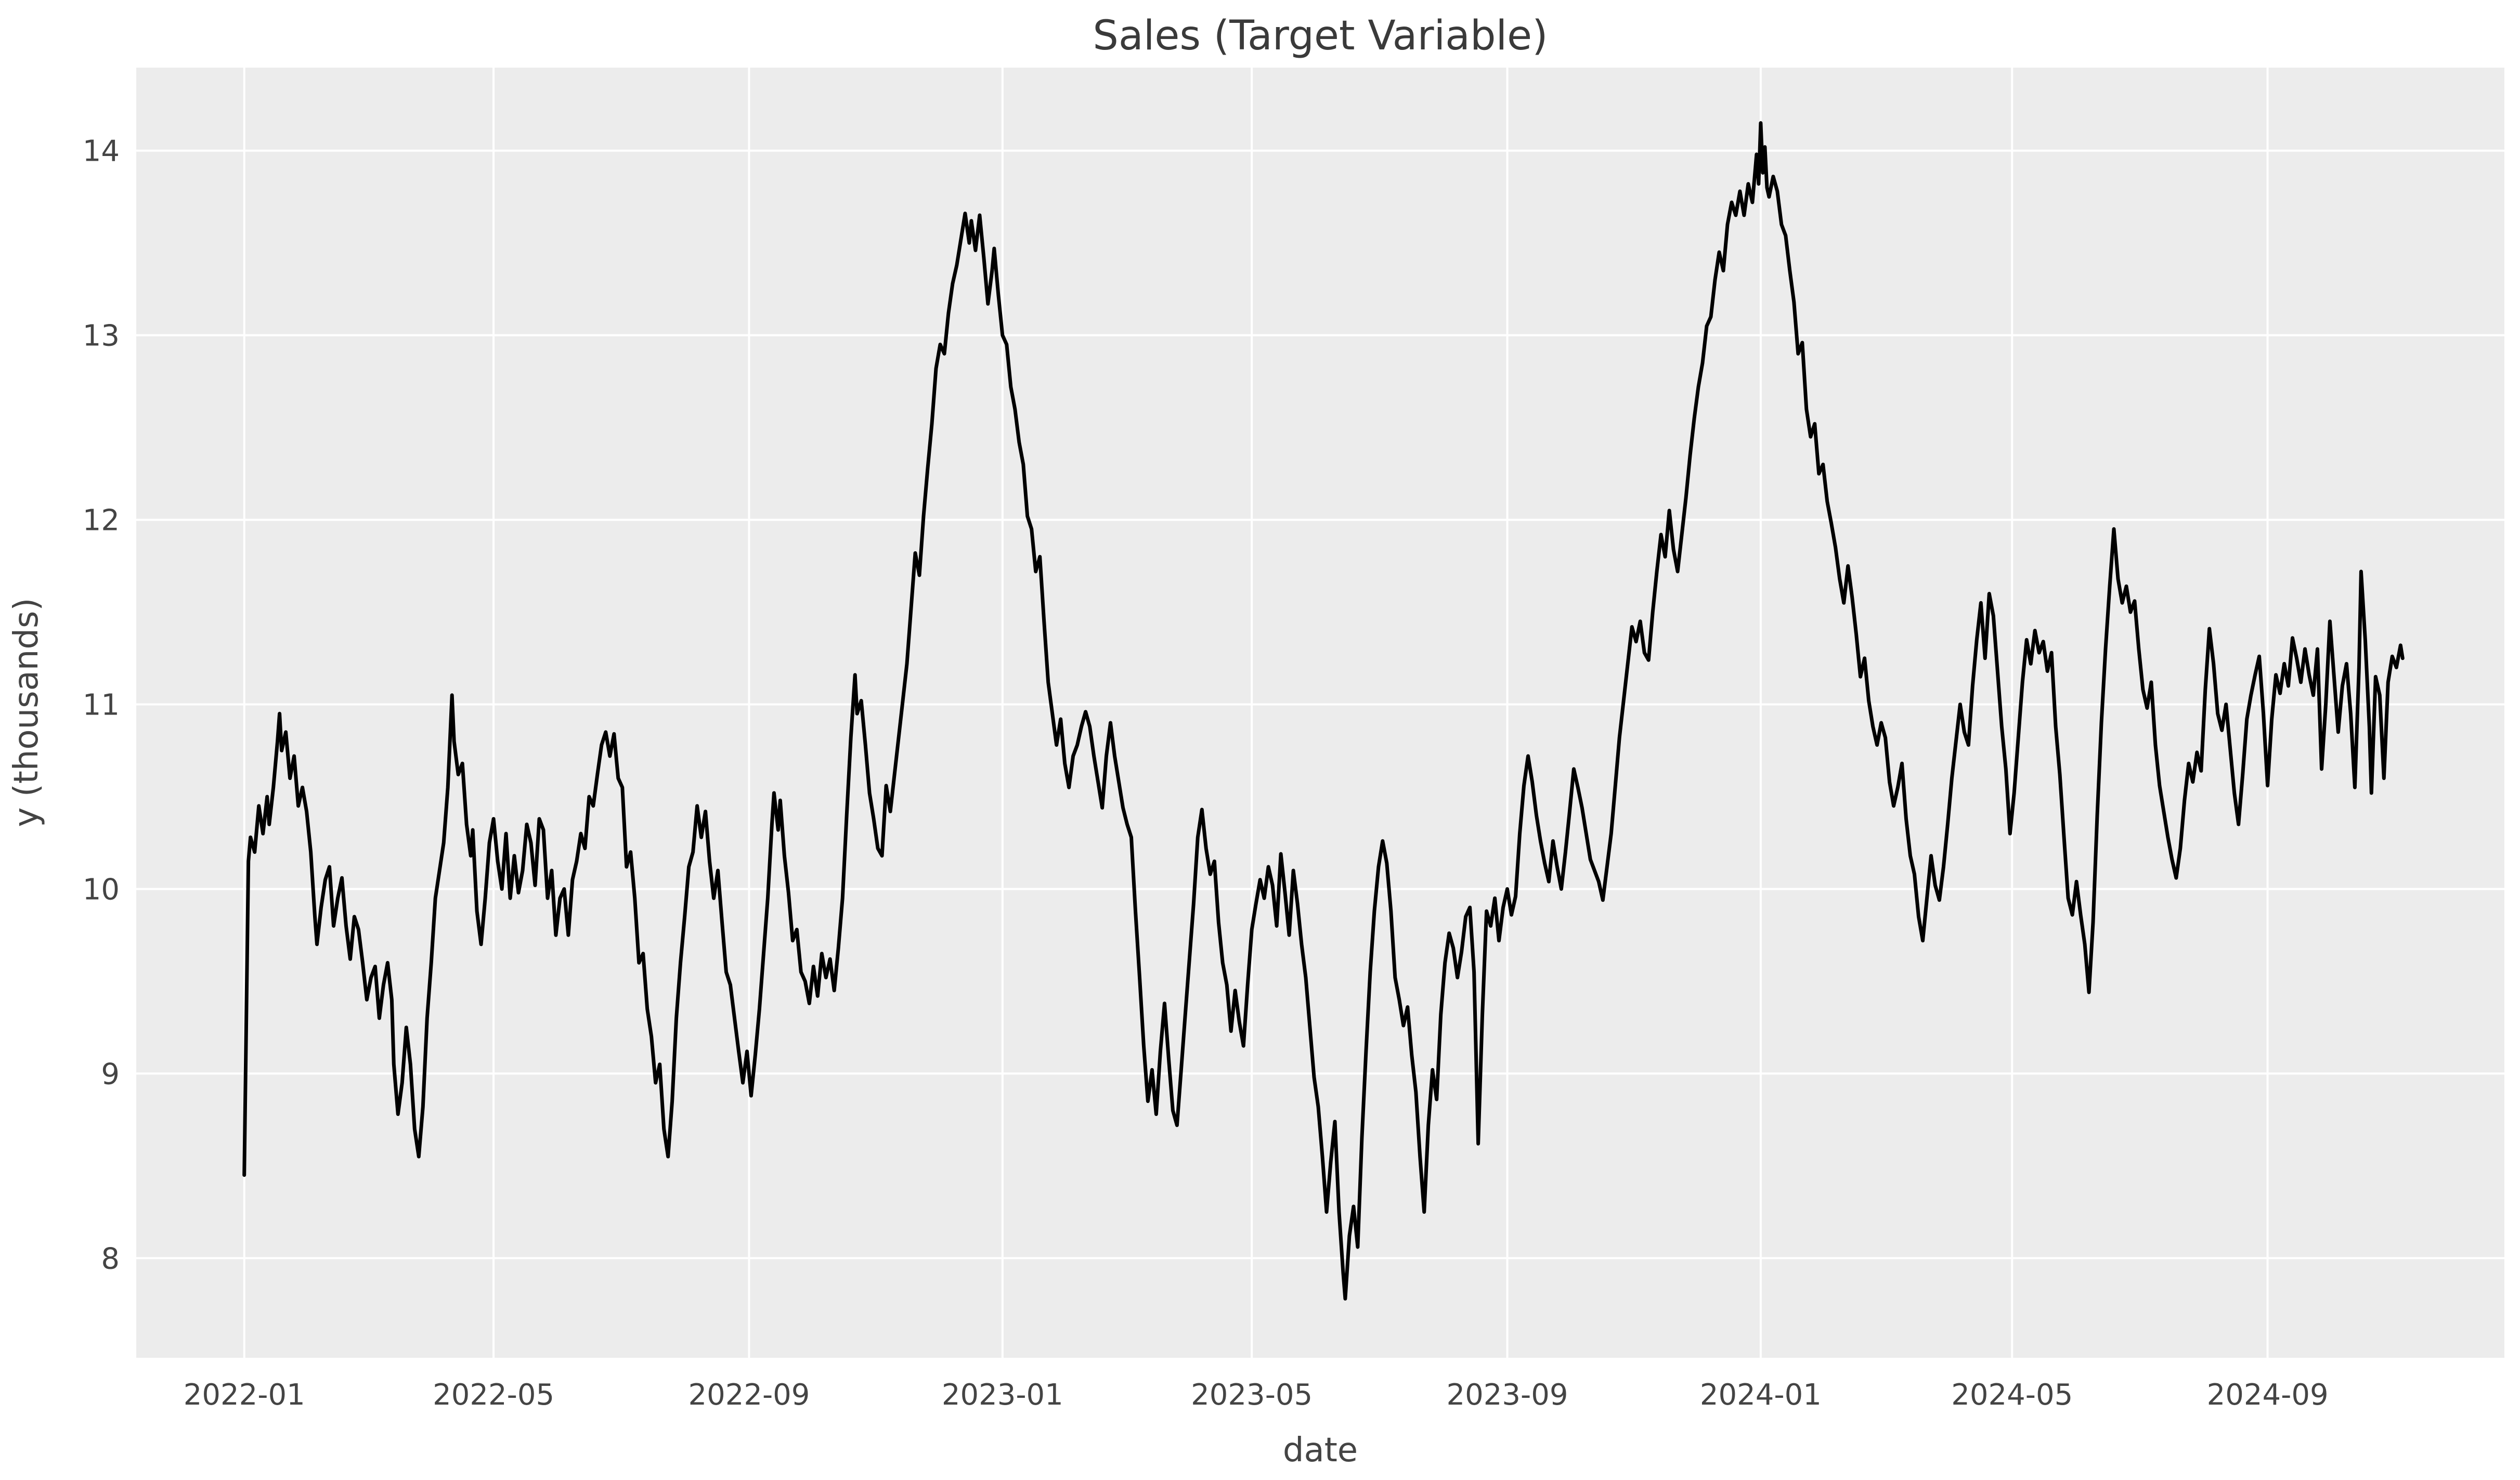 Image resolution: width=2520 pixels, height=1480 pixels. What do you see at coordinates (1320, 35) in the screenshot?
I see `chart-title: Sales (Target Variable)` at bounding box center [1320, 35].